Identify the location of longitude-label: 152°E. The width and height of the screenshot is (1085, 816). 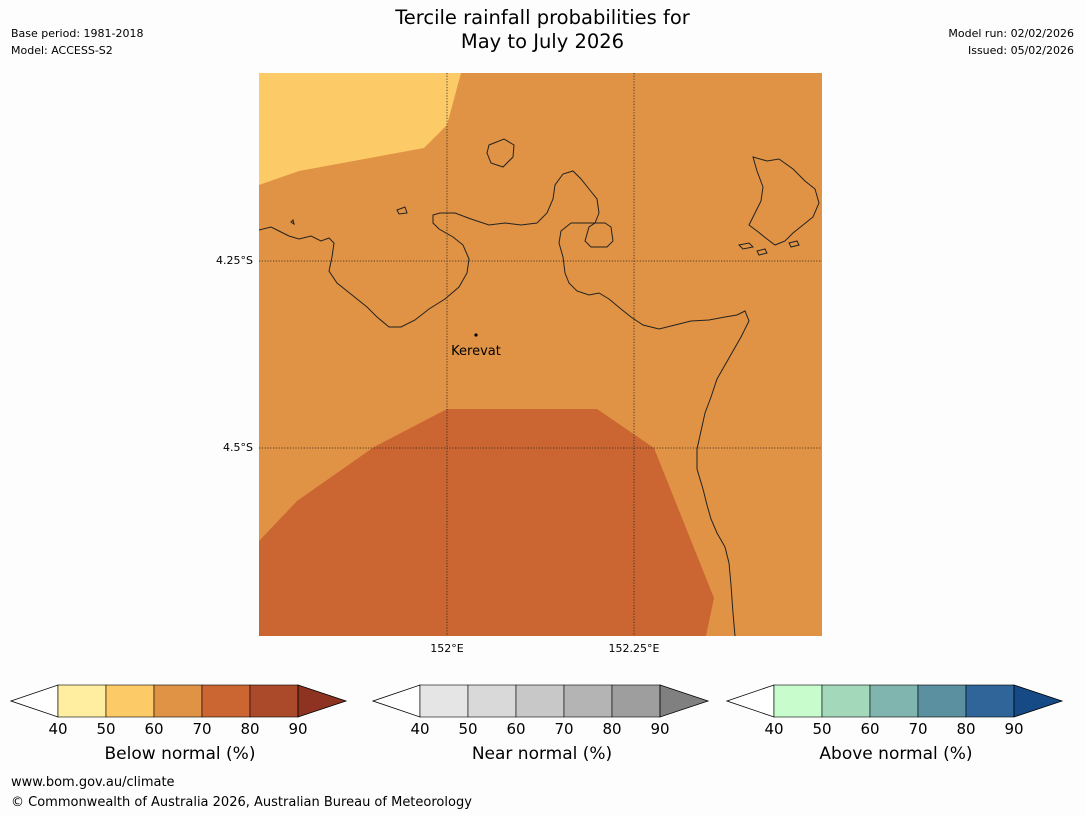
(447, 648).